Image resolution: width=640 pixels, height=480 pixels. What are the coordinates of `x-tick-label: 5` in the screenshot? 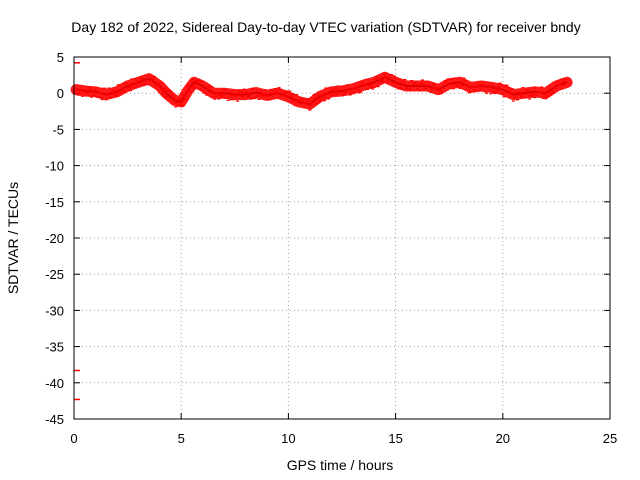 It's located at (181, 438).